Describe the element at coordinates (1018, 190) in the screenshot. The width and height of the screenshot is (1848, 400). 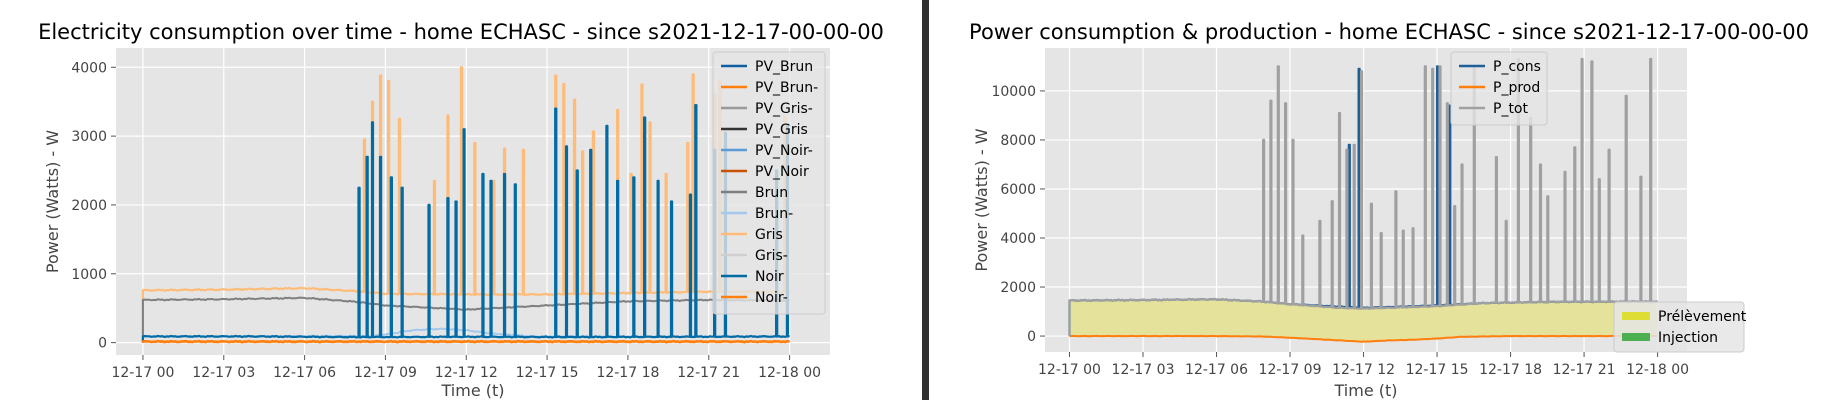
I see `y-tick-label: 6000` at that location.